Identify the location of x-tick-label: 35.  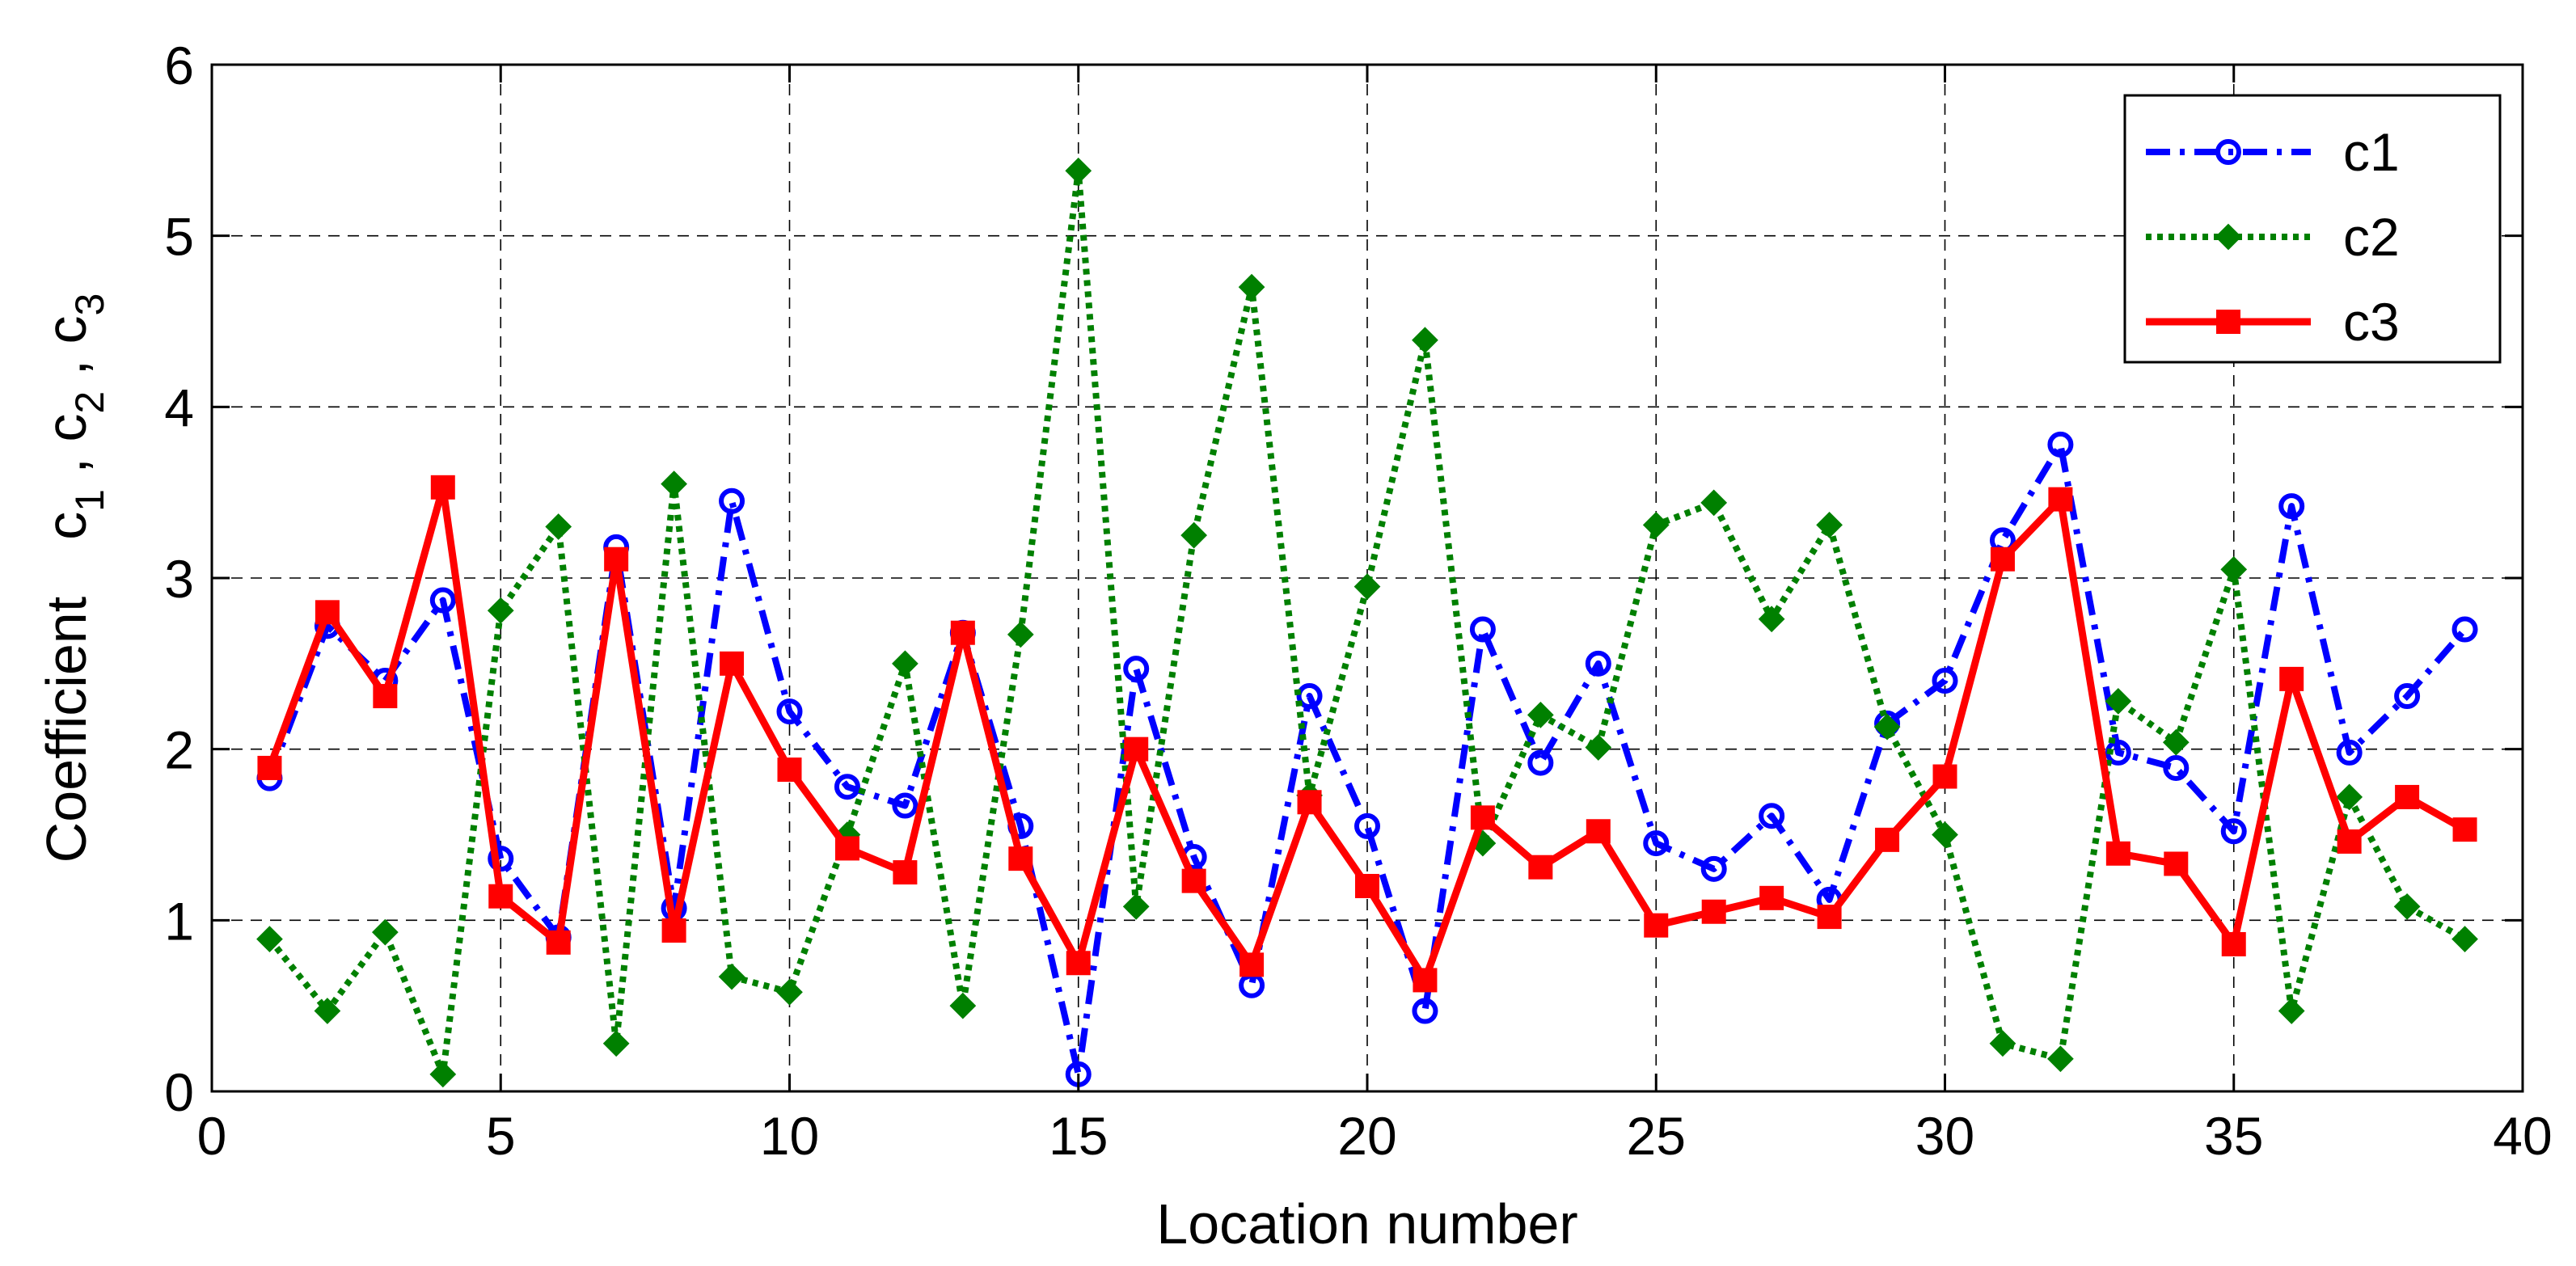
(2233, 1136).